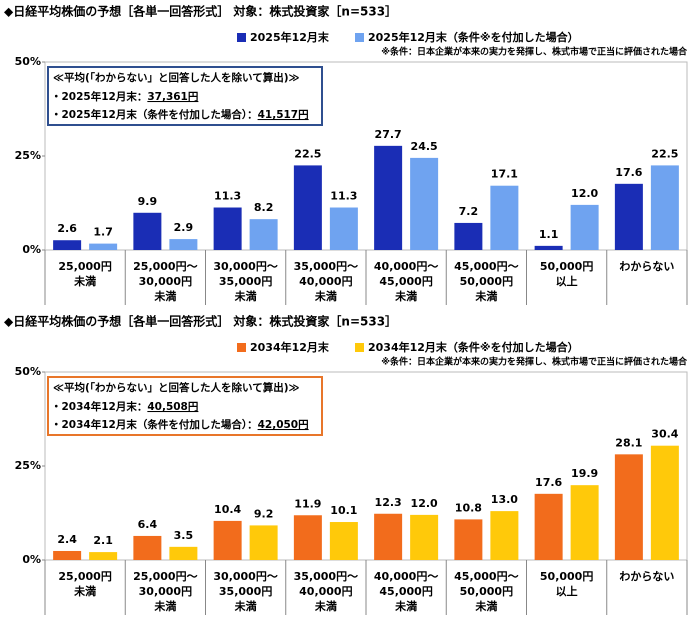 The image size is (700, 624). What do you see at coordinates (28, 155) in the screenshot?
I see `y-tick-label: 25%` at bounding box center [28, 155].